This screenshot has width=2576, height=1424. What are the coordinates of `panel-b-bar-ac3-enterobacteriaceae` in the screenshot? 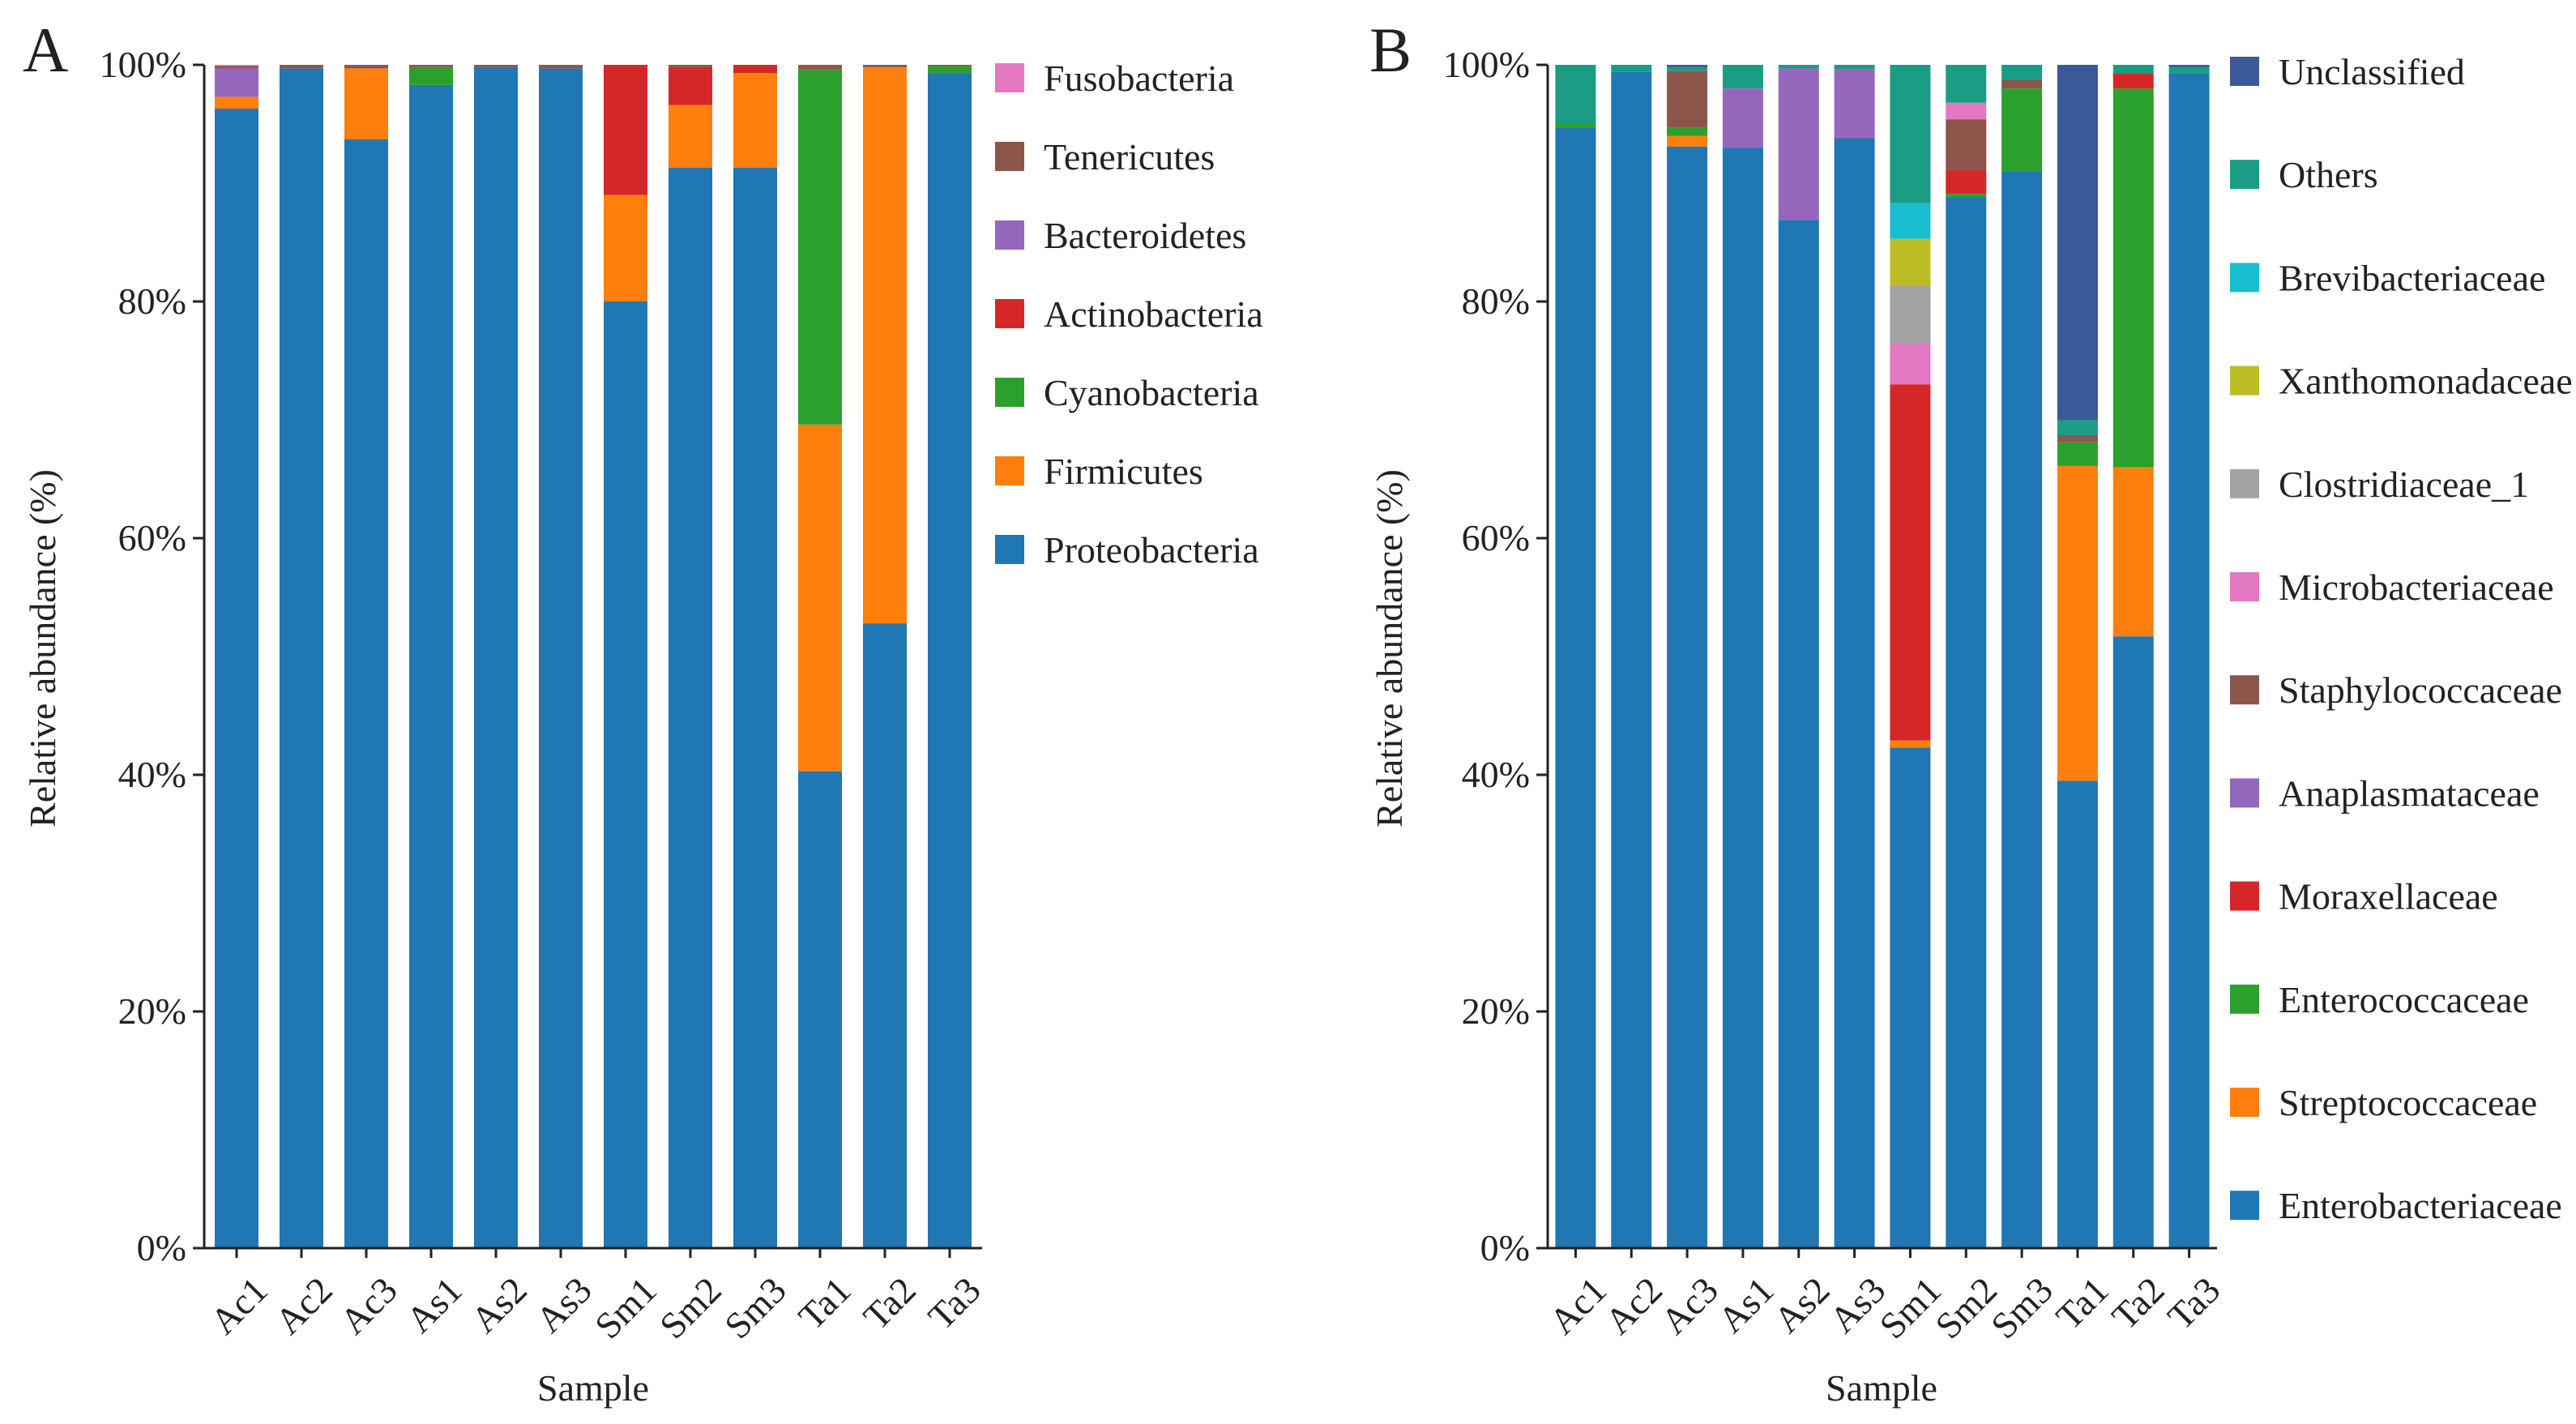 It's located at (1687, 697).